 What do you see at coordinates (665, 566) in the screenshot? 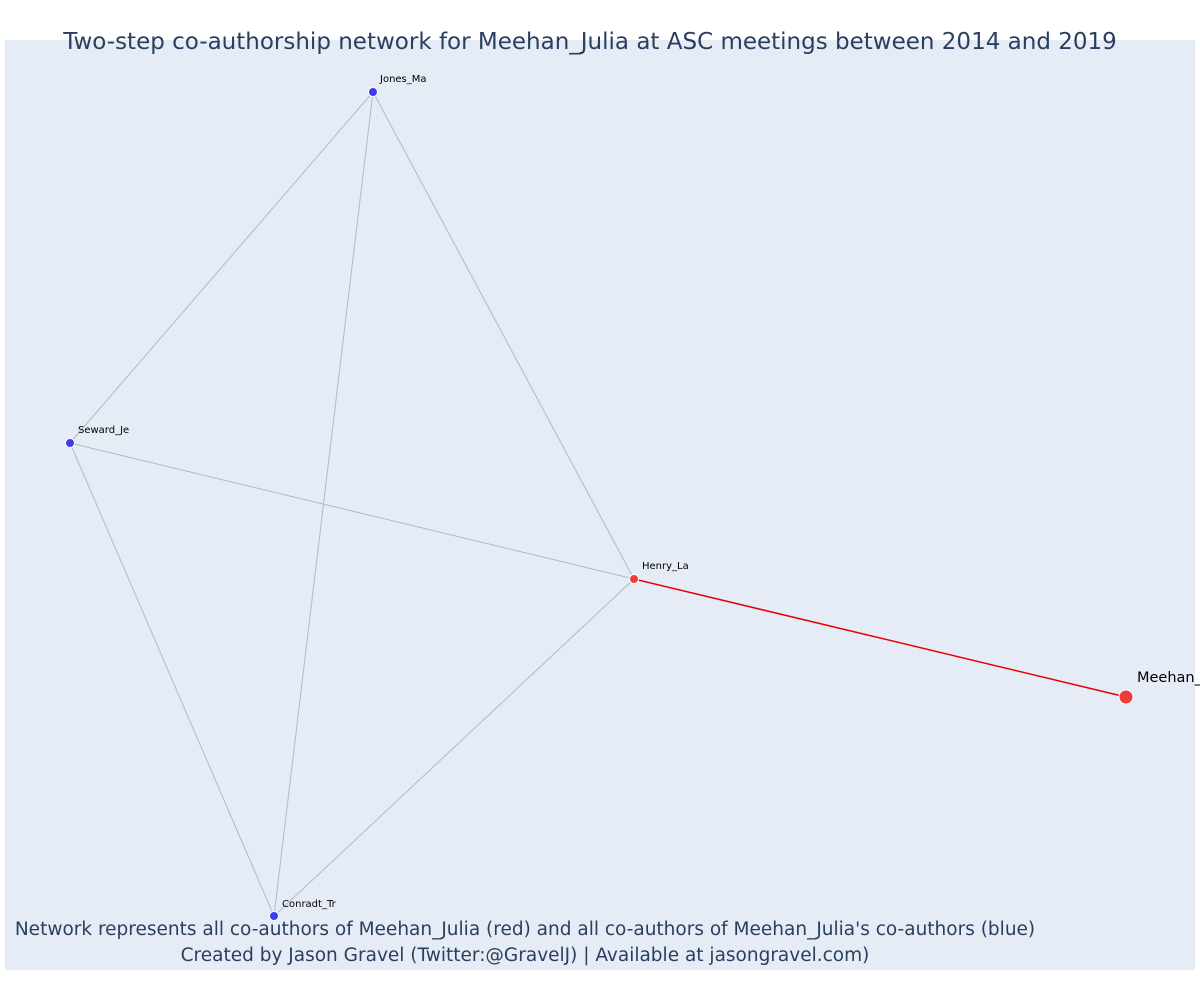
I see `node-label-Henry_La: Henry_La` at bounding box center [665, 566].